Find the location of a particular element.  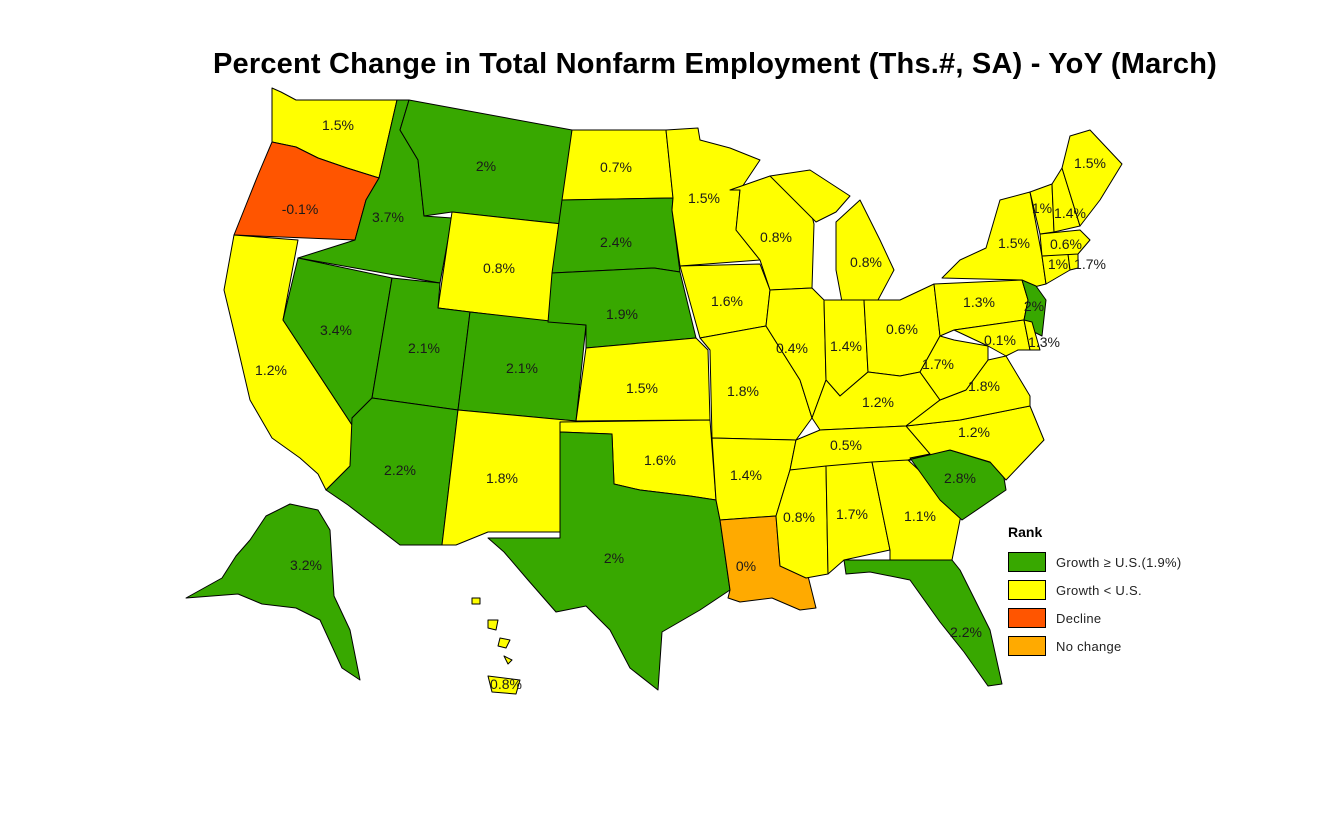

state-value-label-ok: 1.6% is located at coordinates (660, 460).